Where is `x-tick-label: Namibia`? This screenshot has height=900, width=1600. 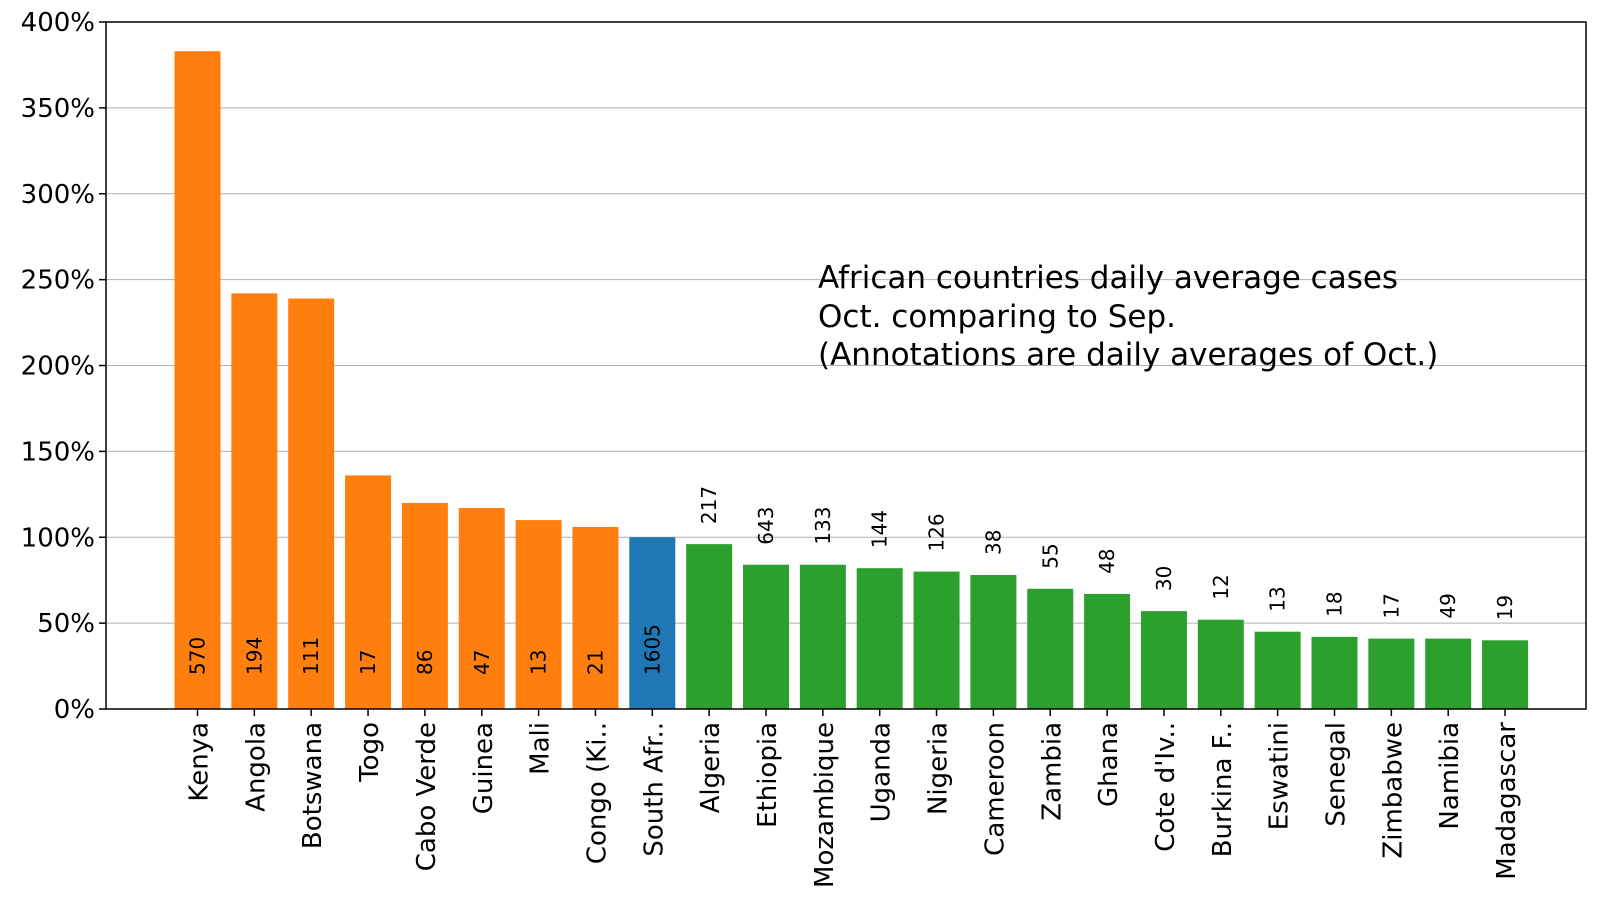
x-tick-label: Namibia is located at coordinates (1450, 776).